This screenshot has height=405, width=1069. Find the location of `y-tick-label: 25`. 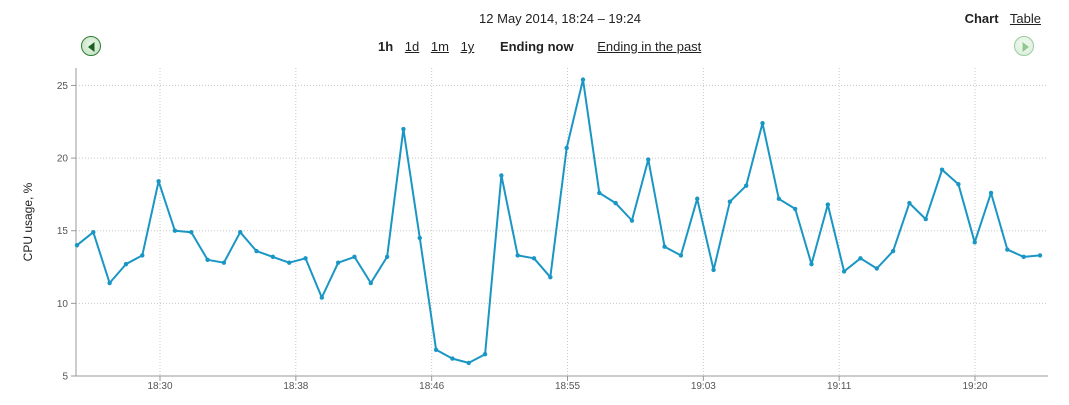

y-tick-label: 25 is located at coordinates (63, 86).